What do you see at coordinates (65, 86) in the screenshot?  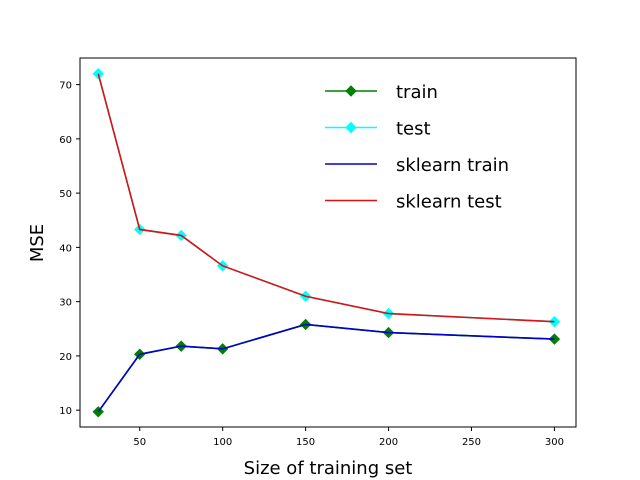 I see `y-tick-label: 70` at bounding box center [65, 86].